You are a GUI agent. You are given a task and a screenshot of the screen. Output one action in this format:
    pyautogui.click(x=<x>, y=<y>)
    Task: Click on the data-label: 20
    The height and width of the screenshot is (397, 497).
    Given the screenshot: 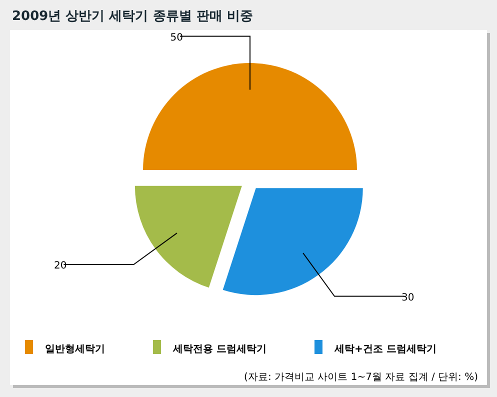 What is the action you would take?
    pyautogui.click(x=60, y=266)
    